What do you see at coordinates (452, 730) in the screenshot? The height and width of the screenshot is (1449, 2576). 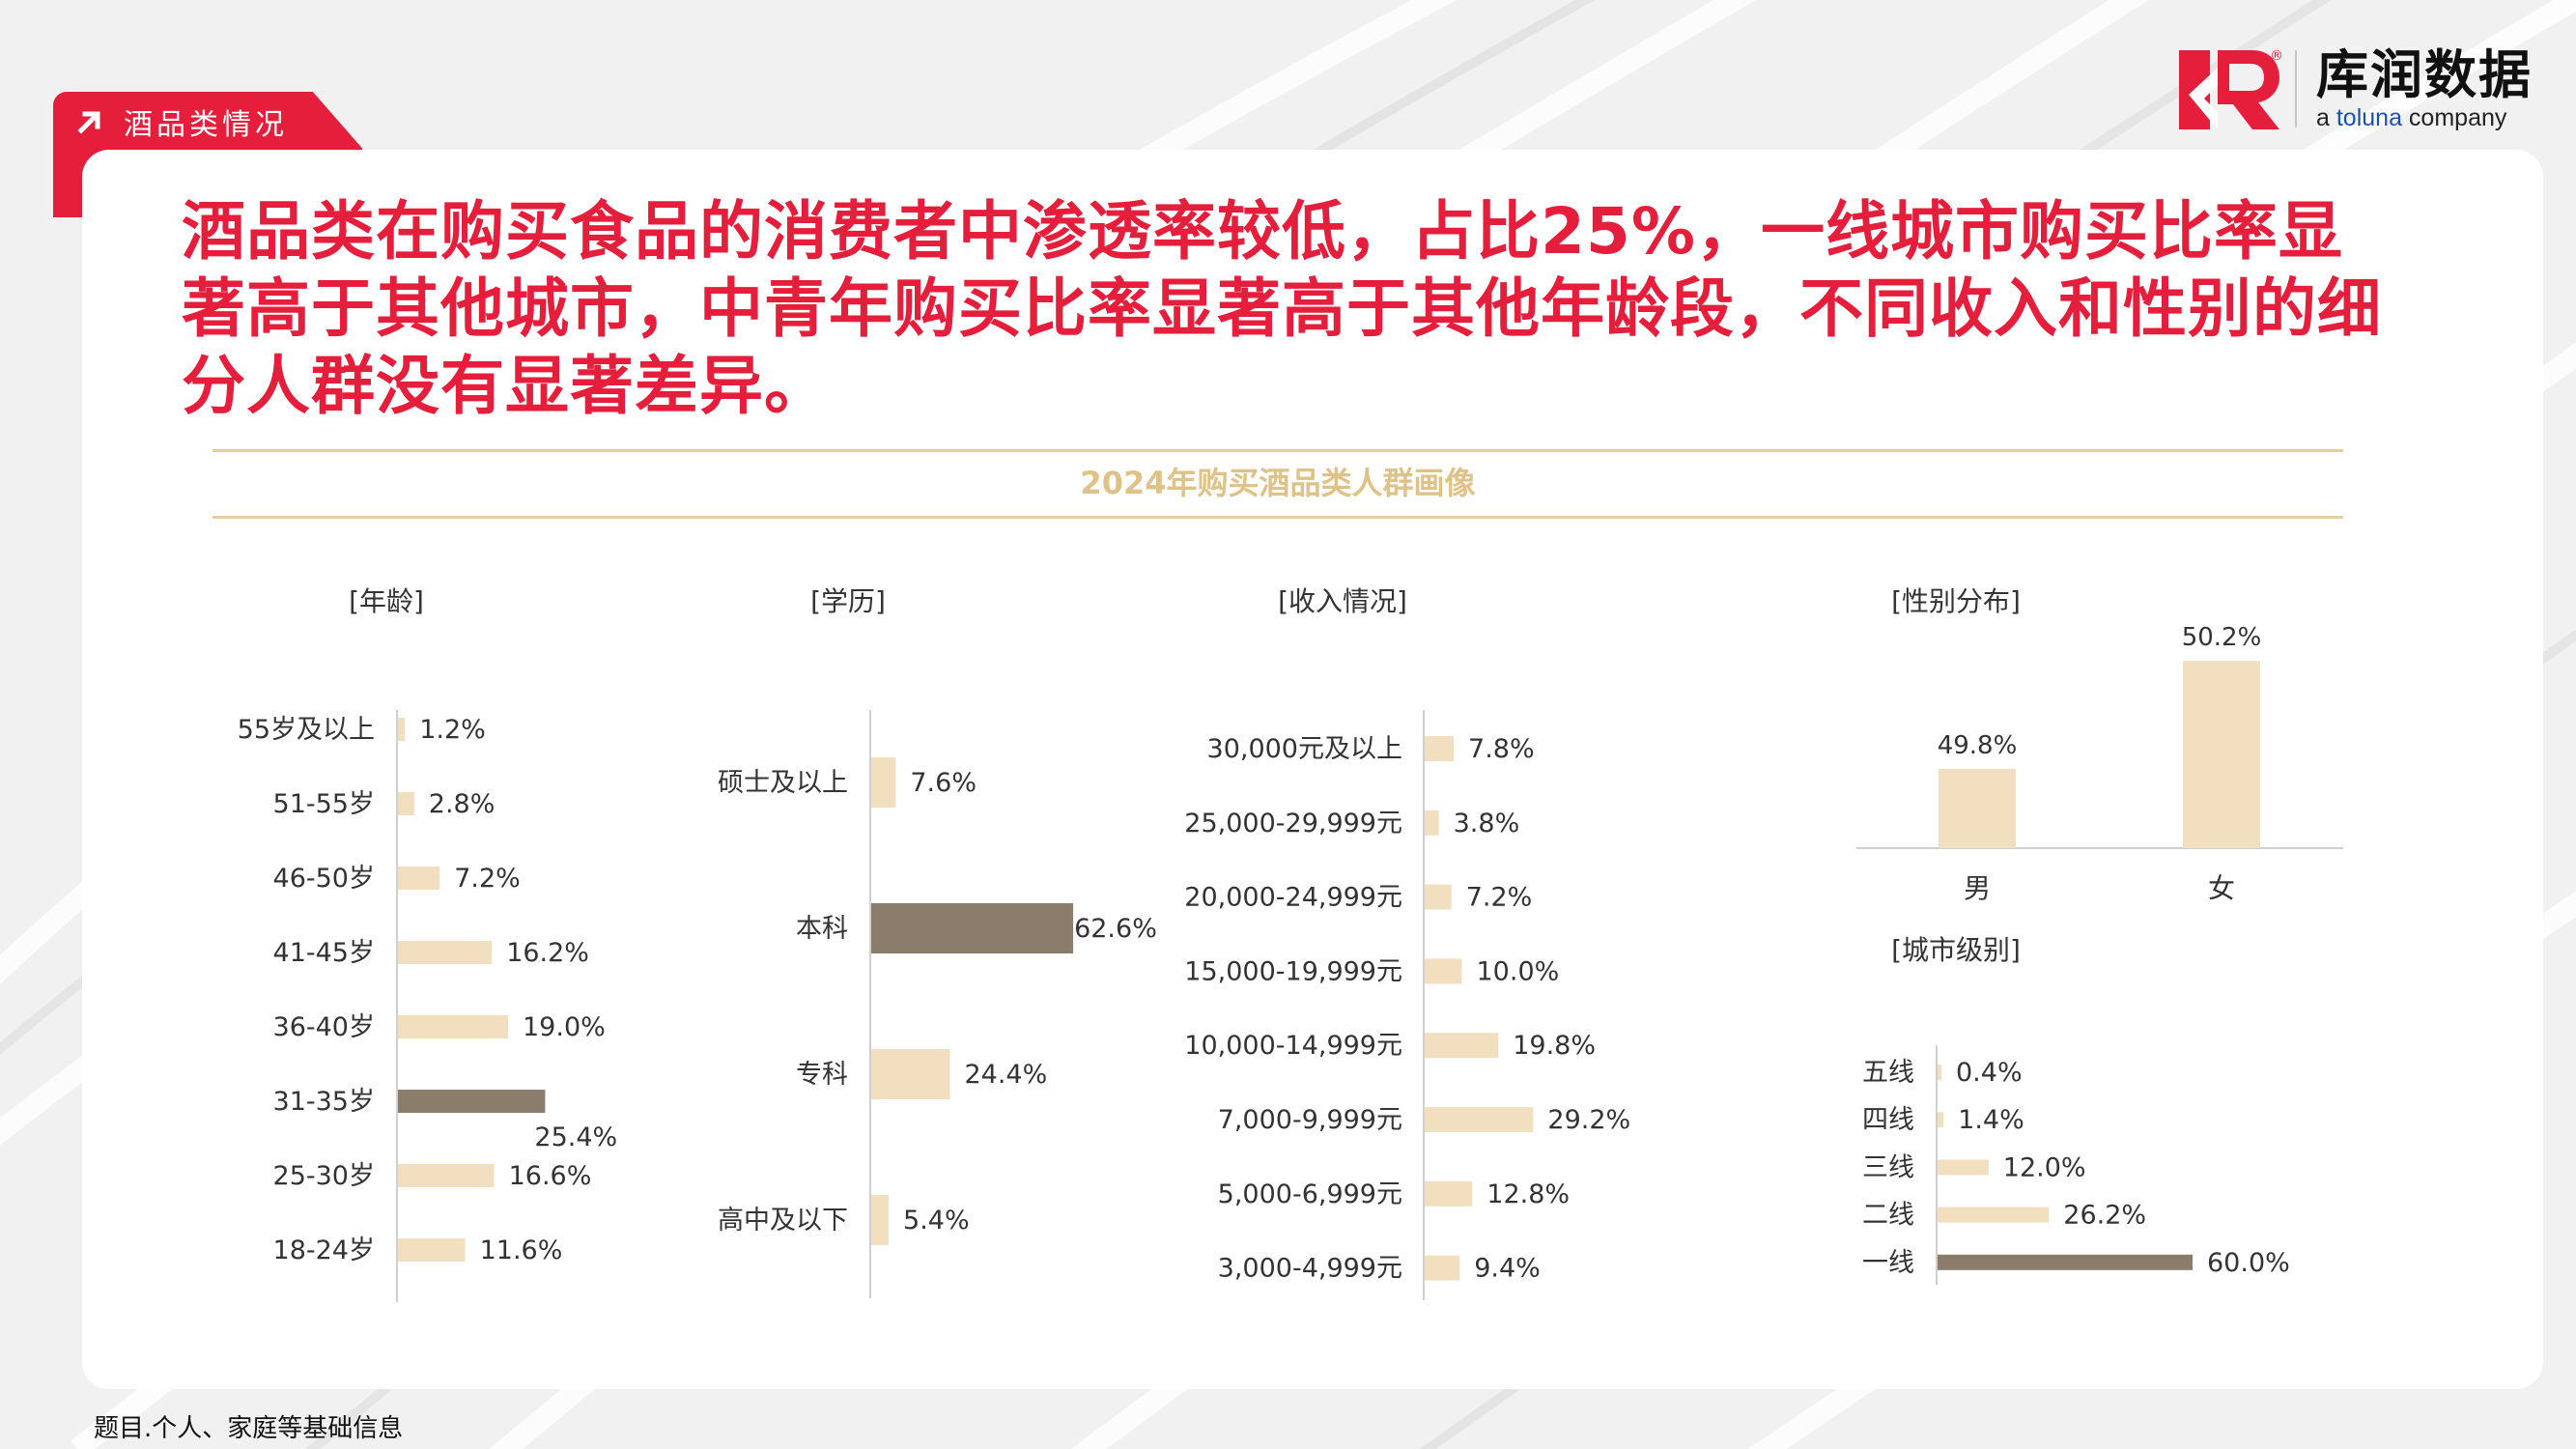 I see `data-label-0-0: 1.2%` at bounding box center [452, 730].